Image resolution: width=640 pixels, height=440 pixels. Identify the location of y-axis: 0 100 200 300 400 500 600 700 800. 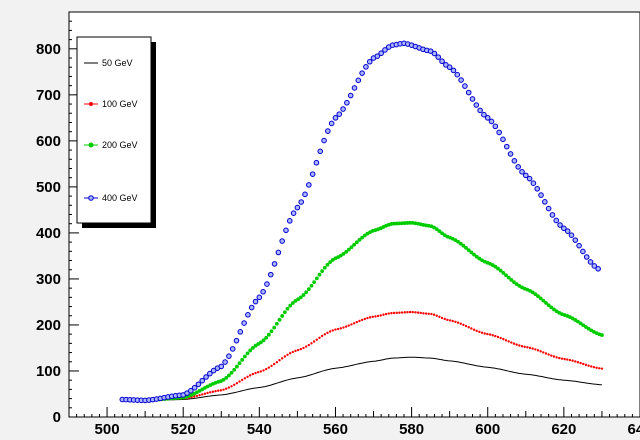
(57, 218).